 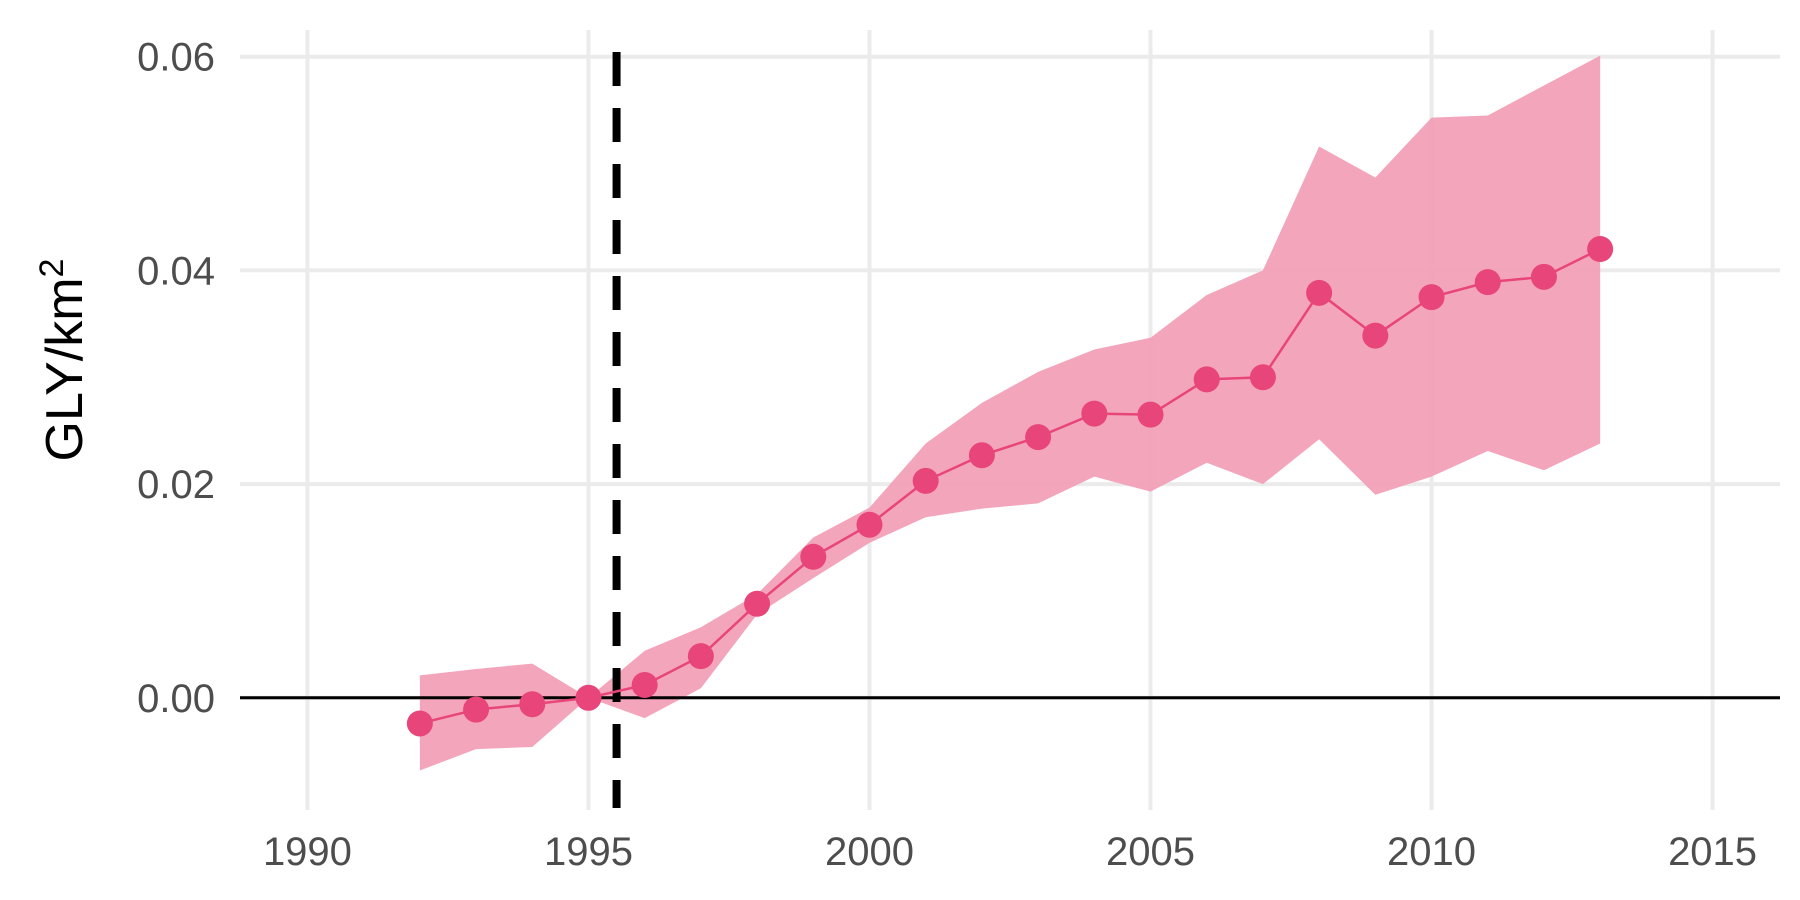 I want to click on y-axis-title: GLY/km2, so click(x=63, y=360).